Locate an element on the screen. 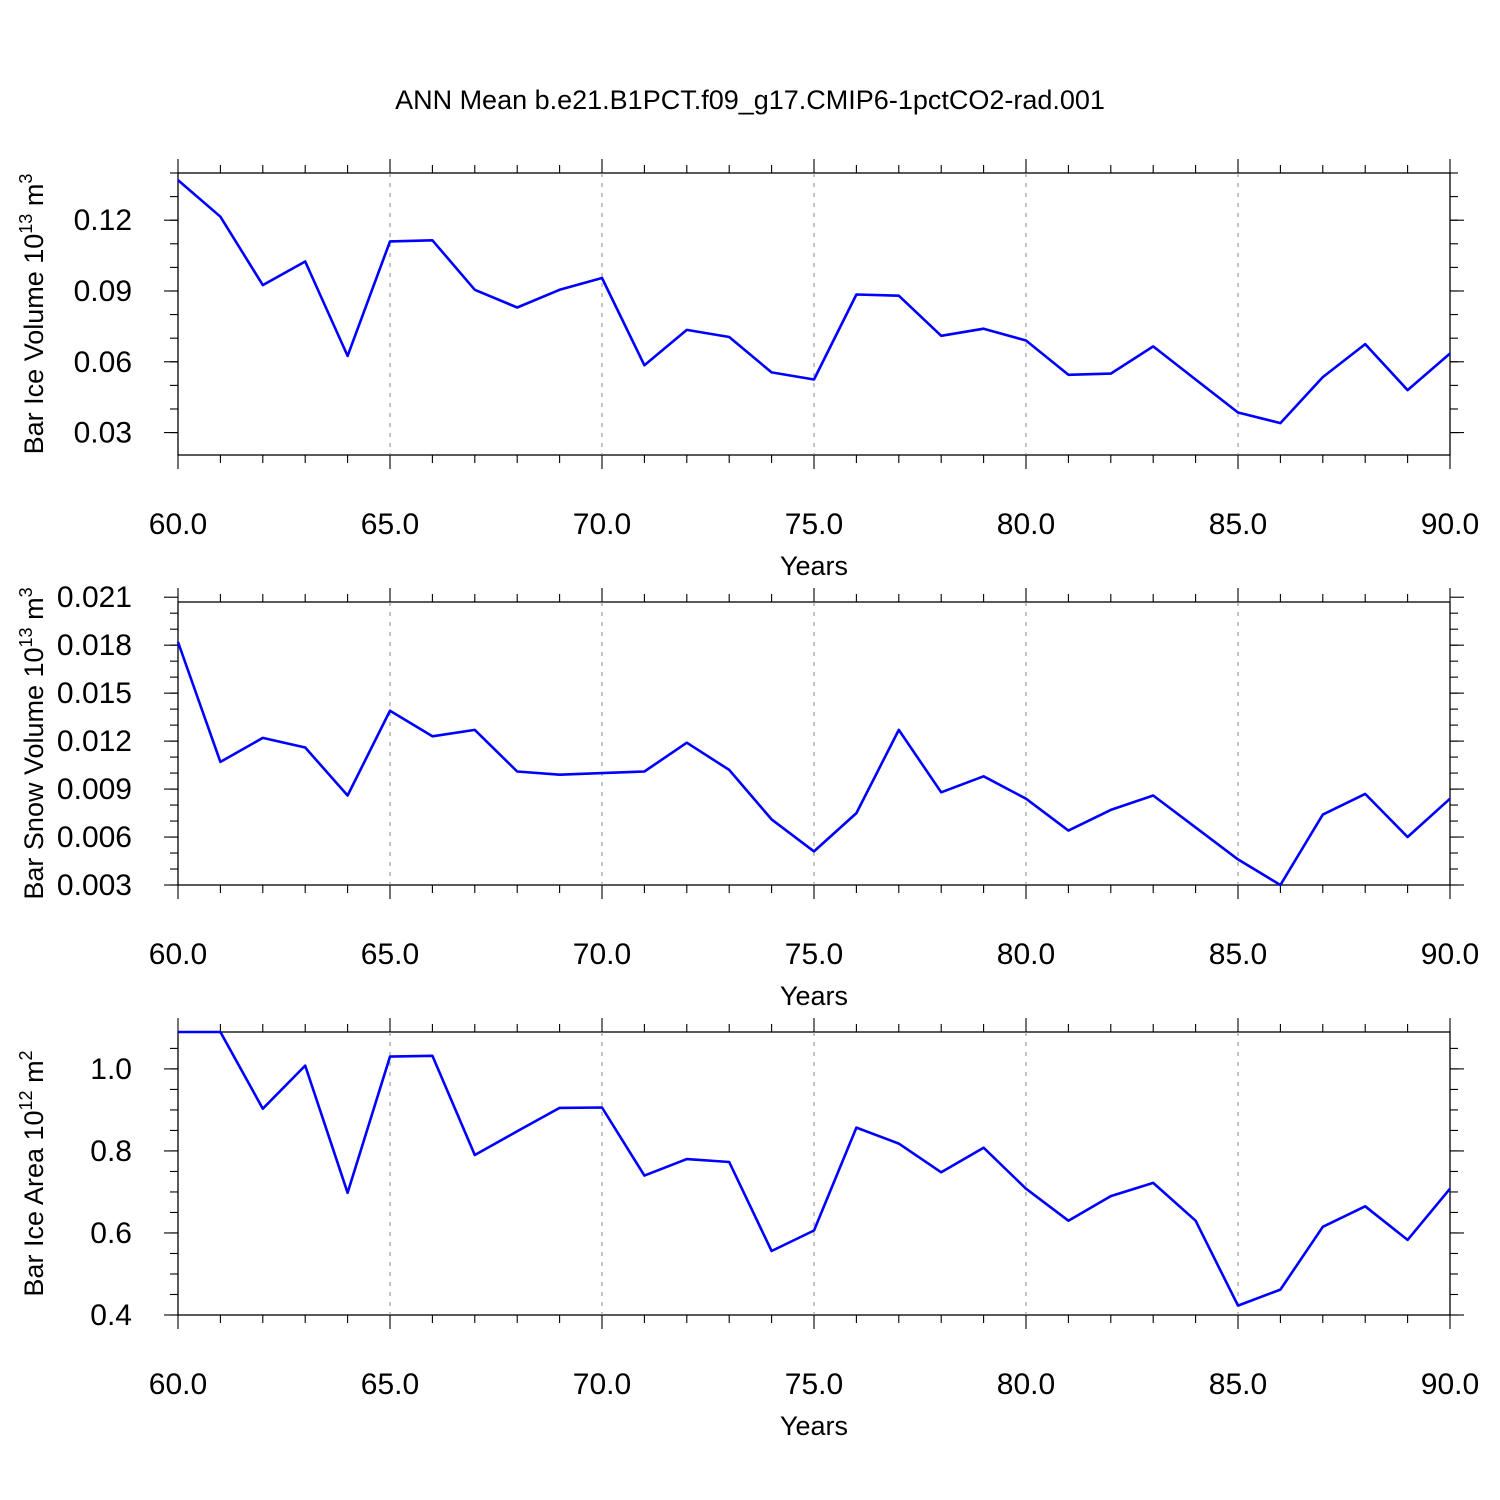 The width and height of the screenshot is (1500, 1500). y-axis-title-main: Bar Ice Volume 10 is located at coordinates (34, 344).